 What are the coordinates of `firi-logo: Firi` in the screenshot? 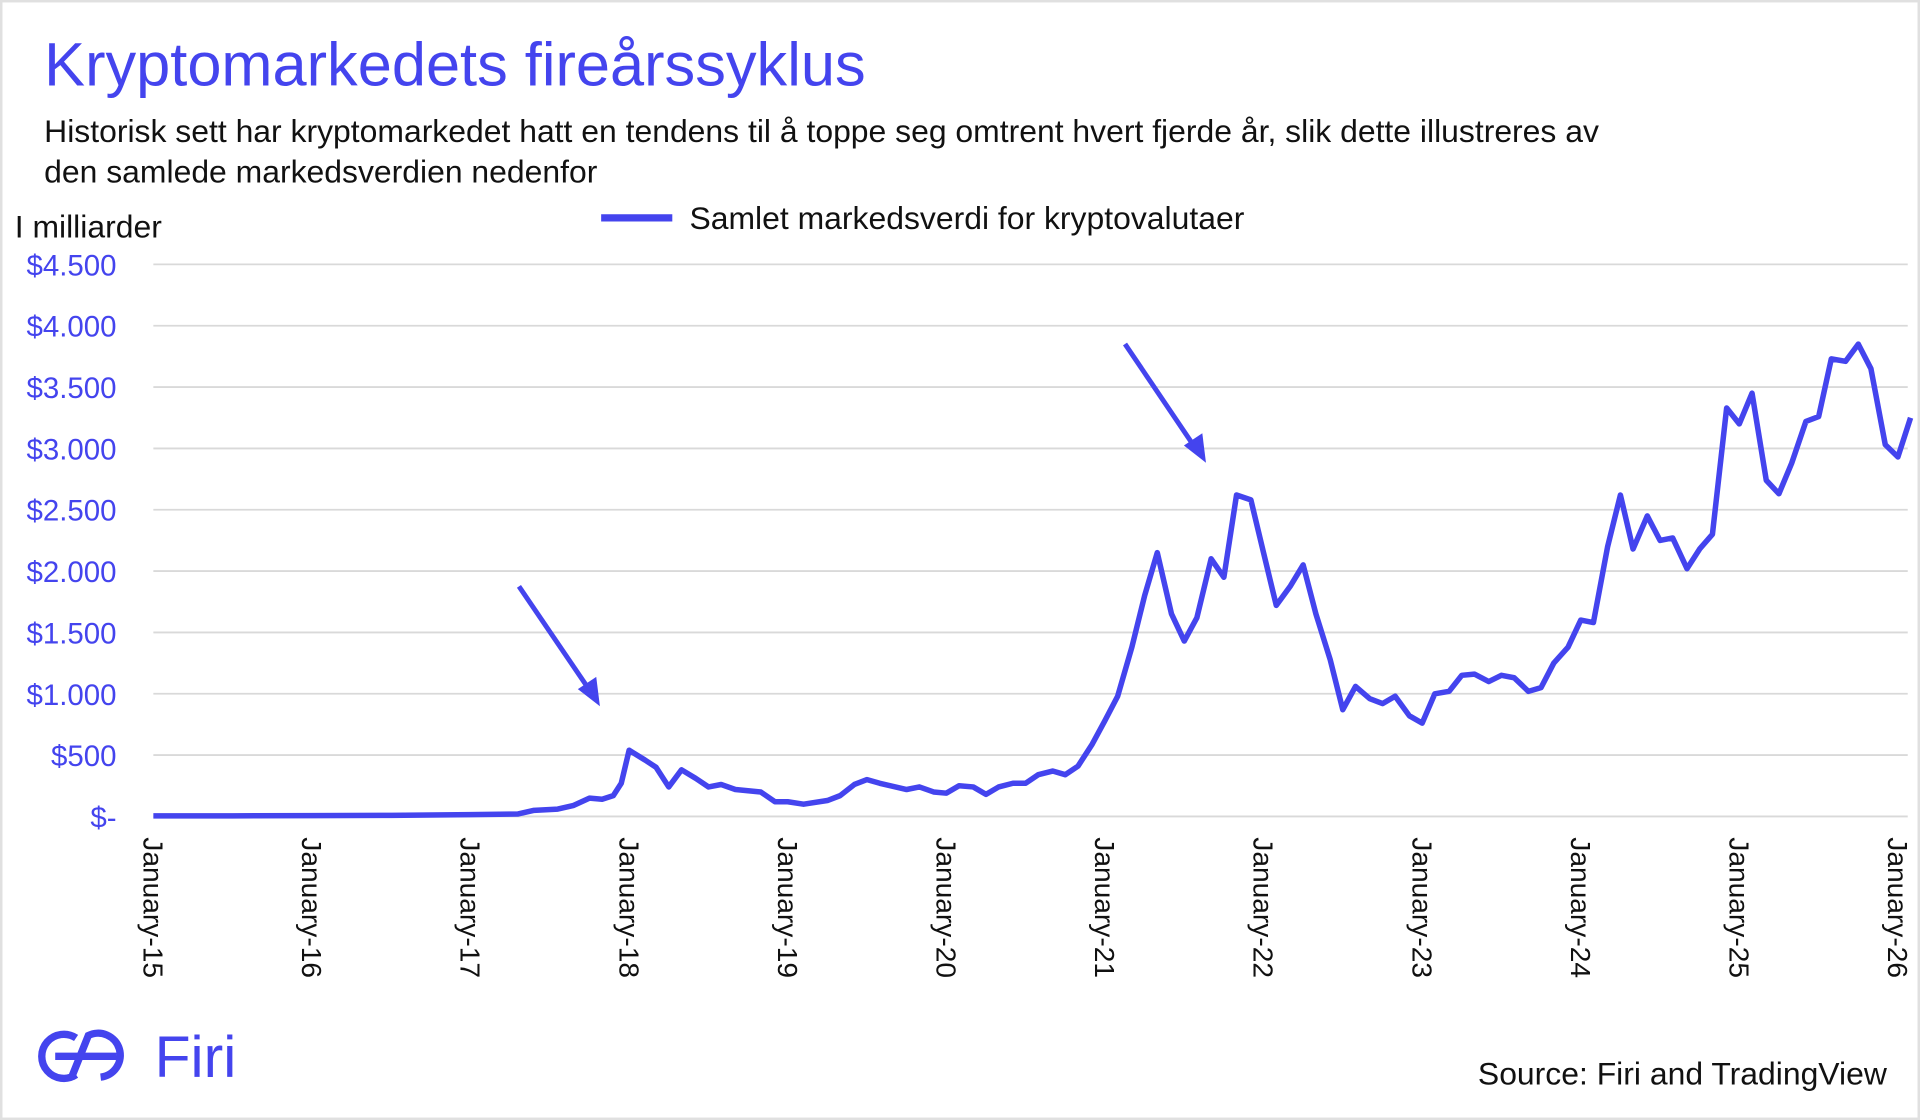 It's located at (137, 1057).